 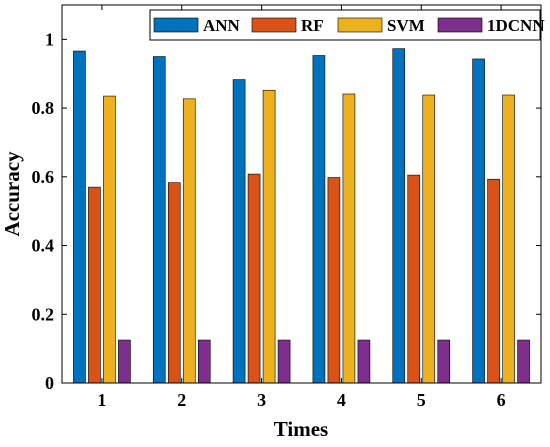 What do you see at coordinates (176, 25) in the screenshot?
I see `legend-swatch-ann` at bounding box center [176, 25].